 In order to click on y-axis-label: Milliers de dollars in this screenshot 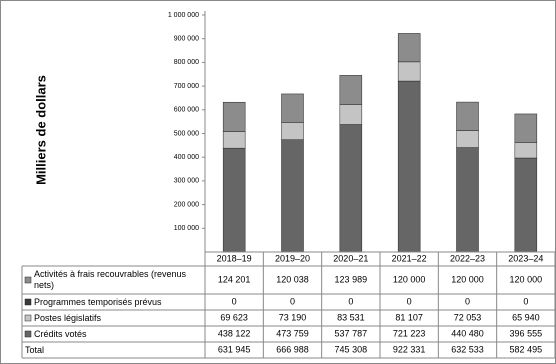, I will do `click(40, 130)`.